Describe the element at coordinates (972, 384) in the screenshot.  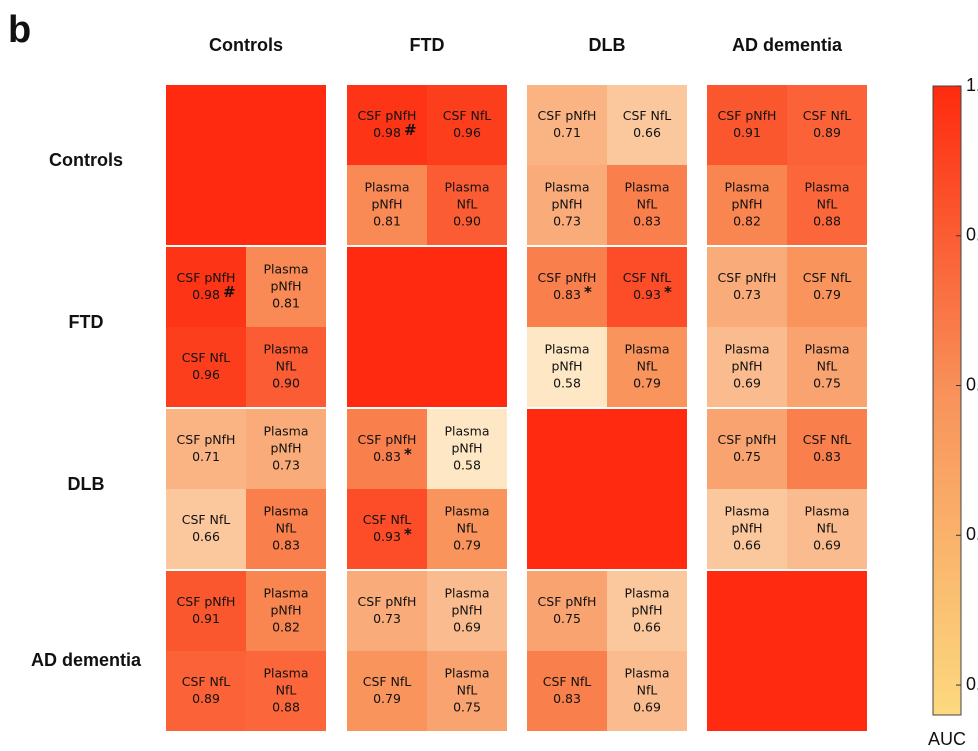
I see `colorbar-tick-label: 0.8` at that location.